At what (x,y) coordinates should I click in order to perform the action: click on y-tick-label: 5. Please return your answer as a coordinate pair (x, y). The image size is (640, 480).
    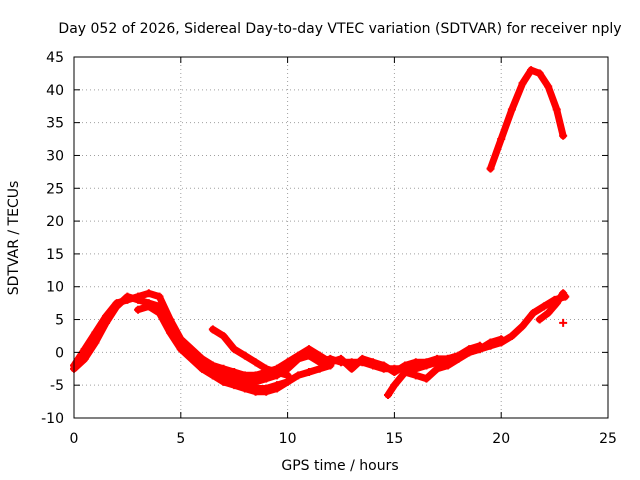
    Looking at the image, I should click on (59, 321).